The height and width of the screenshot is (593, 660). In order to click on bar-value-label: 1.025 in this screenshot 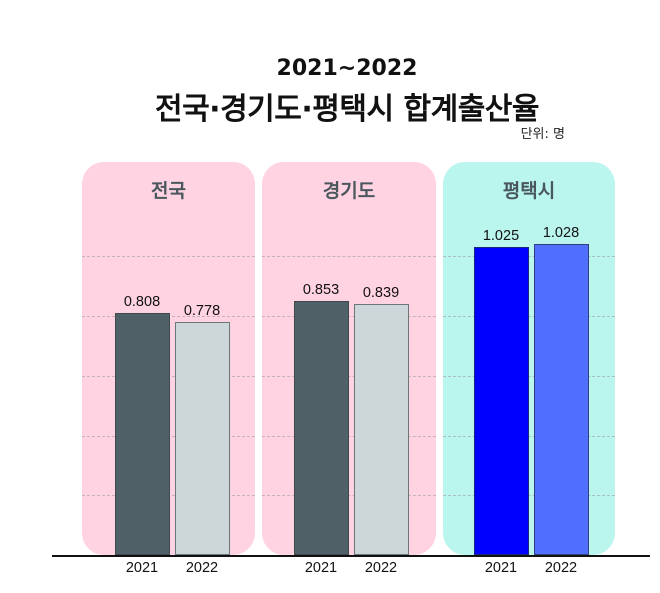, I will do `click(501, 236)`.